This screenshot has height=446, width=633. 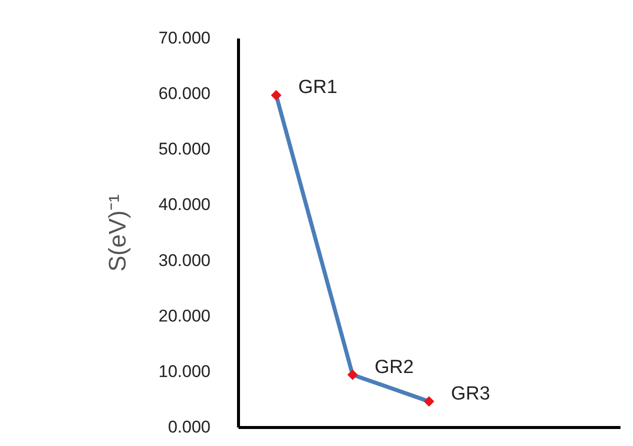 I want to click on annotation: GR2, so click(x=394, y=367).